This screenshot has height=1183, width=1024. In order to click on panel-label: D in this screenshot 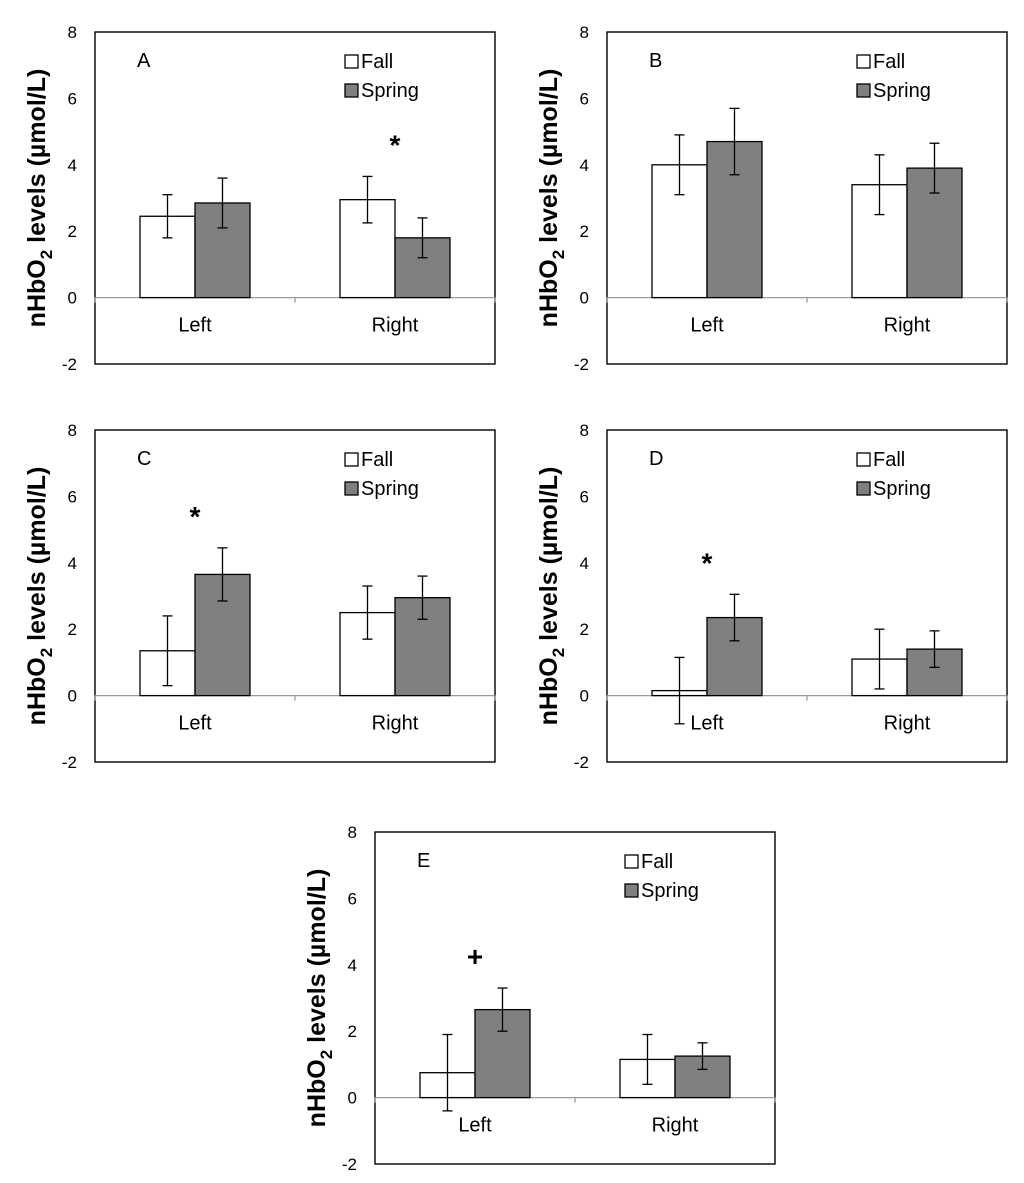, I will do `click(656, 459)`.